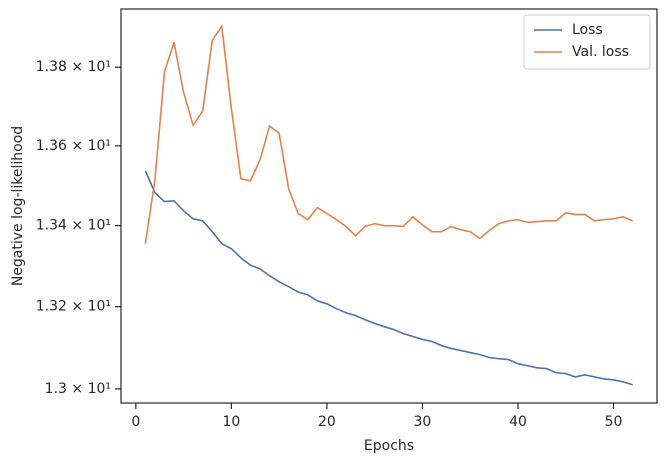 The height and width of the screenshot is (463, 667). I want to click on x-tick-label: 40, so click(518, 422).